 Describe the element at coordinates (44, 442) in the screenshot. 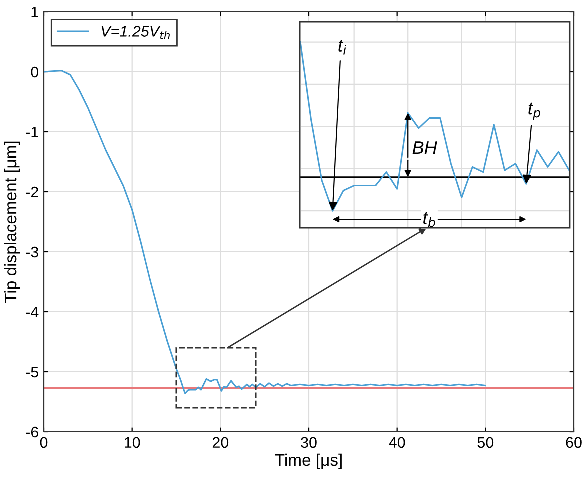

I see `x-tick-label: 0` at that location.